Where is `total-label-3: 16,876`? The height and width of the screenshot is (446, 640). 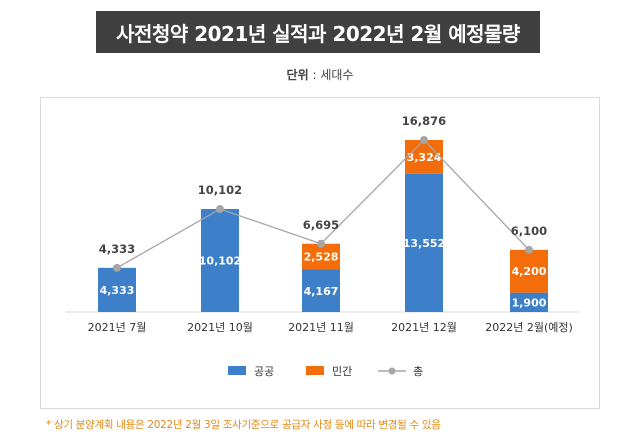 total-label-3: 16,876 is located at coordinates (424, 121).